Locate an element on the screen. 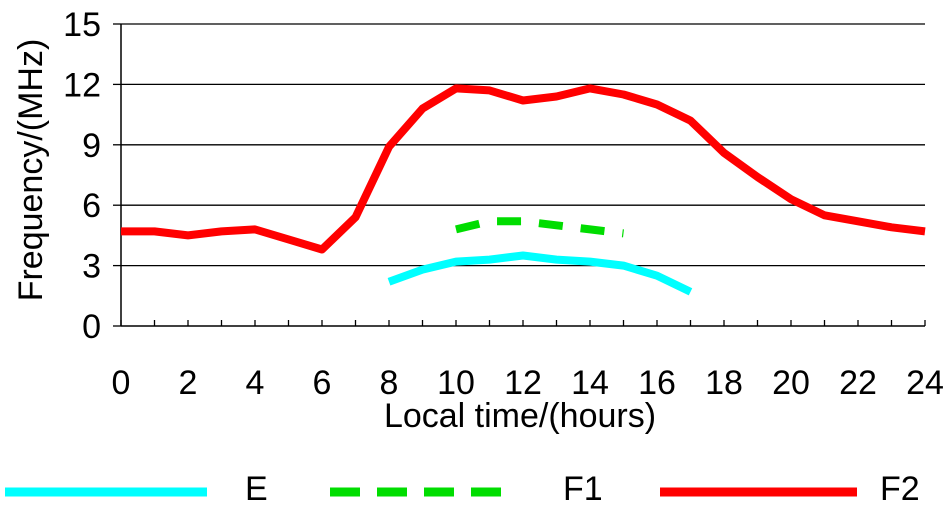 This screenshot has height=516, width=947. legend: E F1 F2 is located at coordinates (462, 489).